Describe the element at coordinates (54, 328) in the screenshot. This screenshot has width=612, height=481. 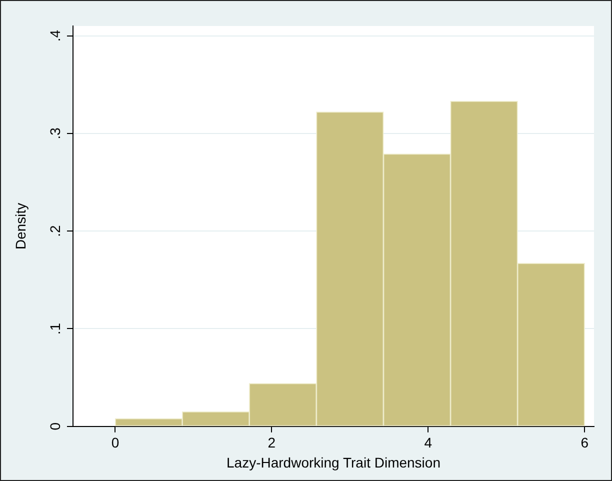
I see `y-tick-label: .1` at that location.